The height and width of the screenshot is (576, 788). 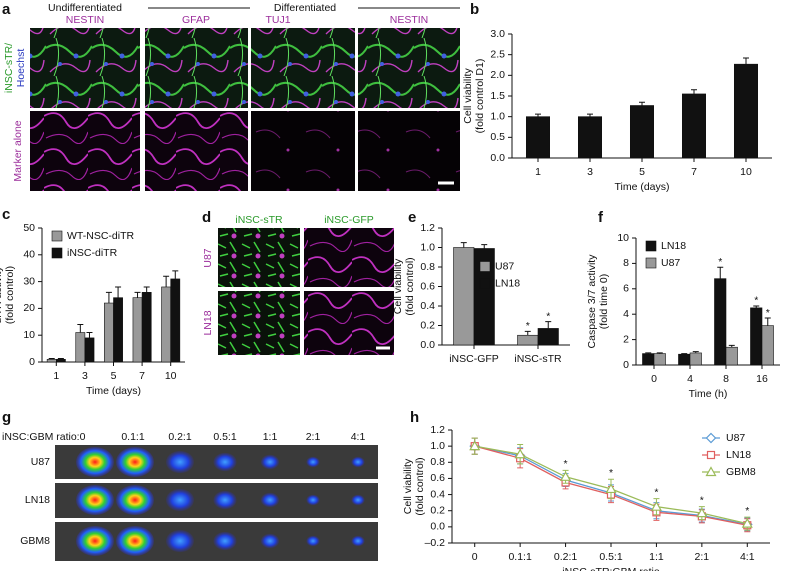 I want to click on y-axis-label: (fold time 0), so click(x=604, y=301).